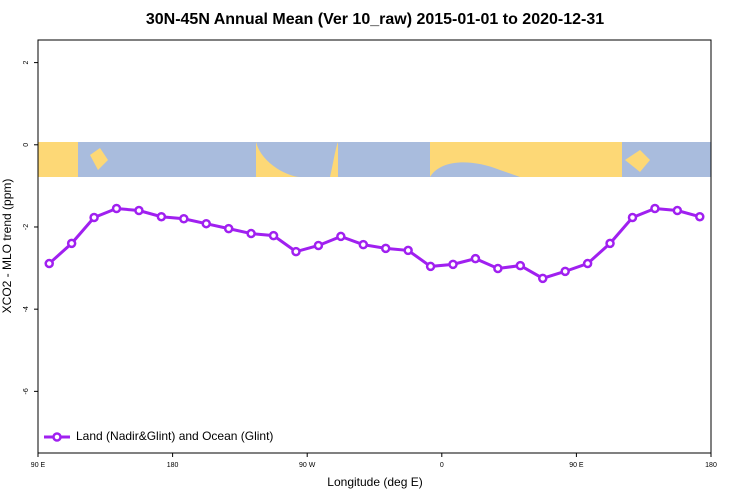  I want to click on x-tick-label: 0, so click(442, 465).